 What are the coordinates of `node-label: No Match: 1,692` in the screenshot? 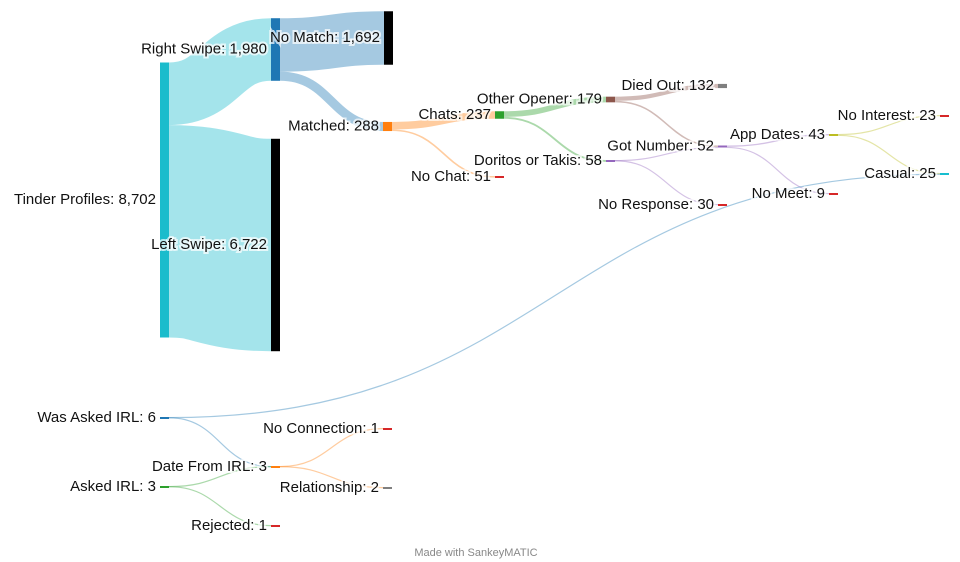 It's located at (325, 37).